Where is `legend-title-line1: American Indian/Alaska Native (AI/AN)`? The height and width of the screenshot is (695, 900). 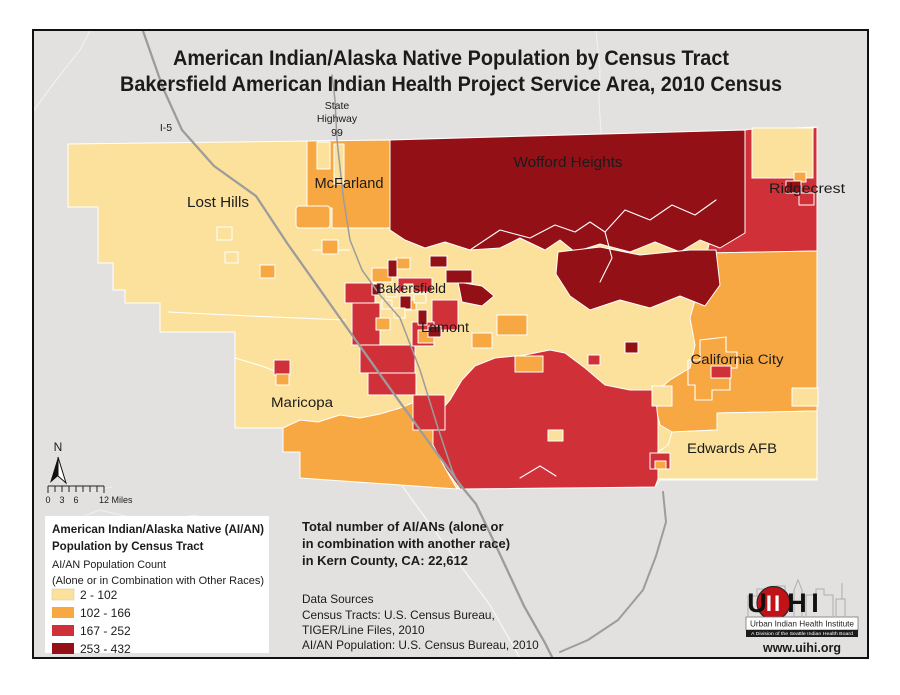 legend-title-line1: American Indian/Alaska Native (AI/AN) is located at coordinates (158, 530).